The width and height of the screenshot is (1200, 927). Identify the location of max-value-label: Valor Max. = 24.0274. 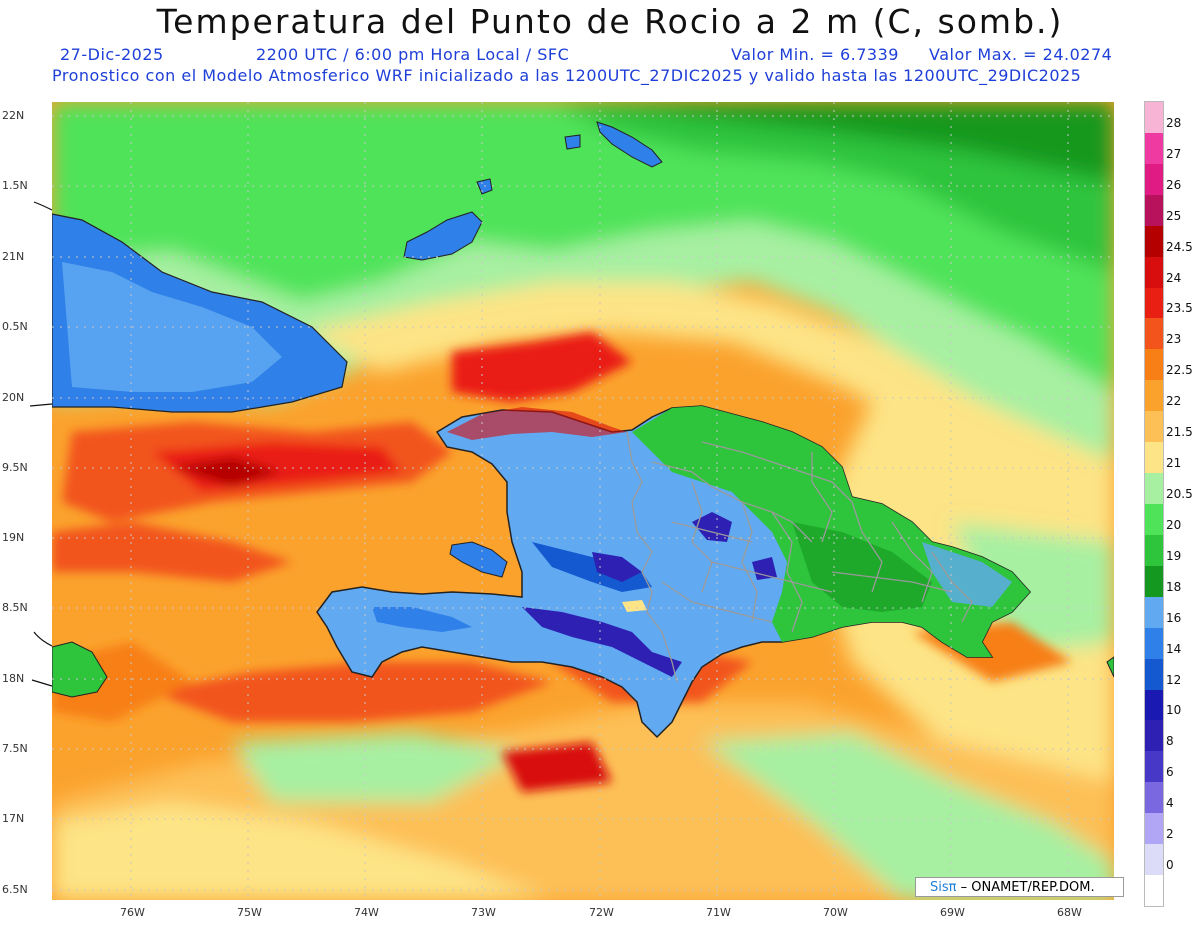
(1021, 54).